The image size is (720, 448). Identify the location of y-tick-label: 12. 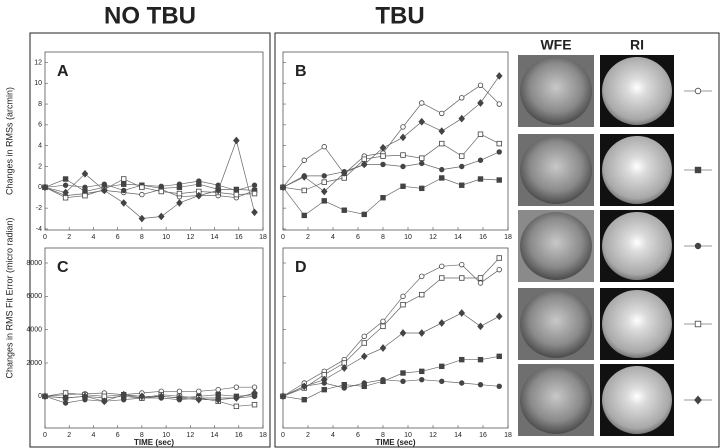
(38, 62).